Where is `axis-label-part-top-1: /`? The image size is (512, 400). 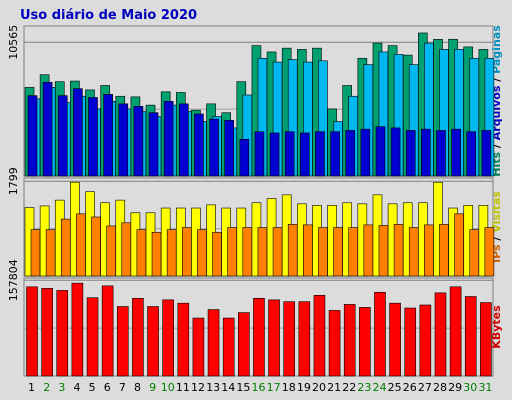
axis-label-part-top-1: / is located at coordinates (496, 146).